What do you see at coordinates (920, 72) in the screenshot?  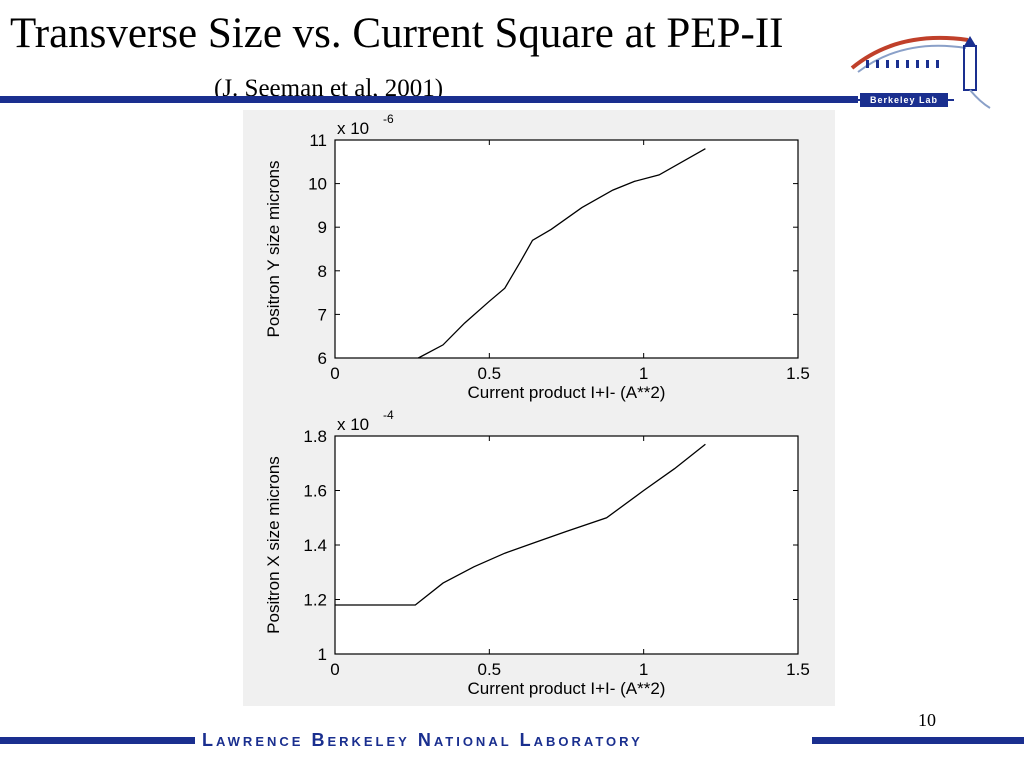 I see `berkeley-lab-logo-icon` at bounding box center [920, 72].